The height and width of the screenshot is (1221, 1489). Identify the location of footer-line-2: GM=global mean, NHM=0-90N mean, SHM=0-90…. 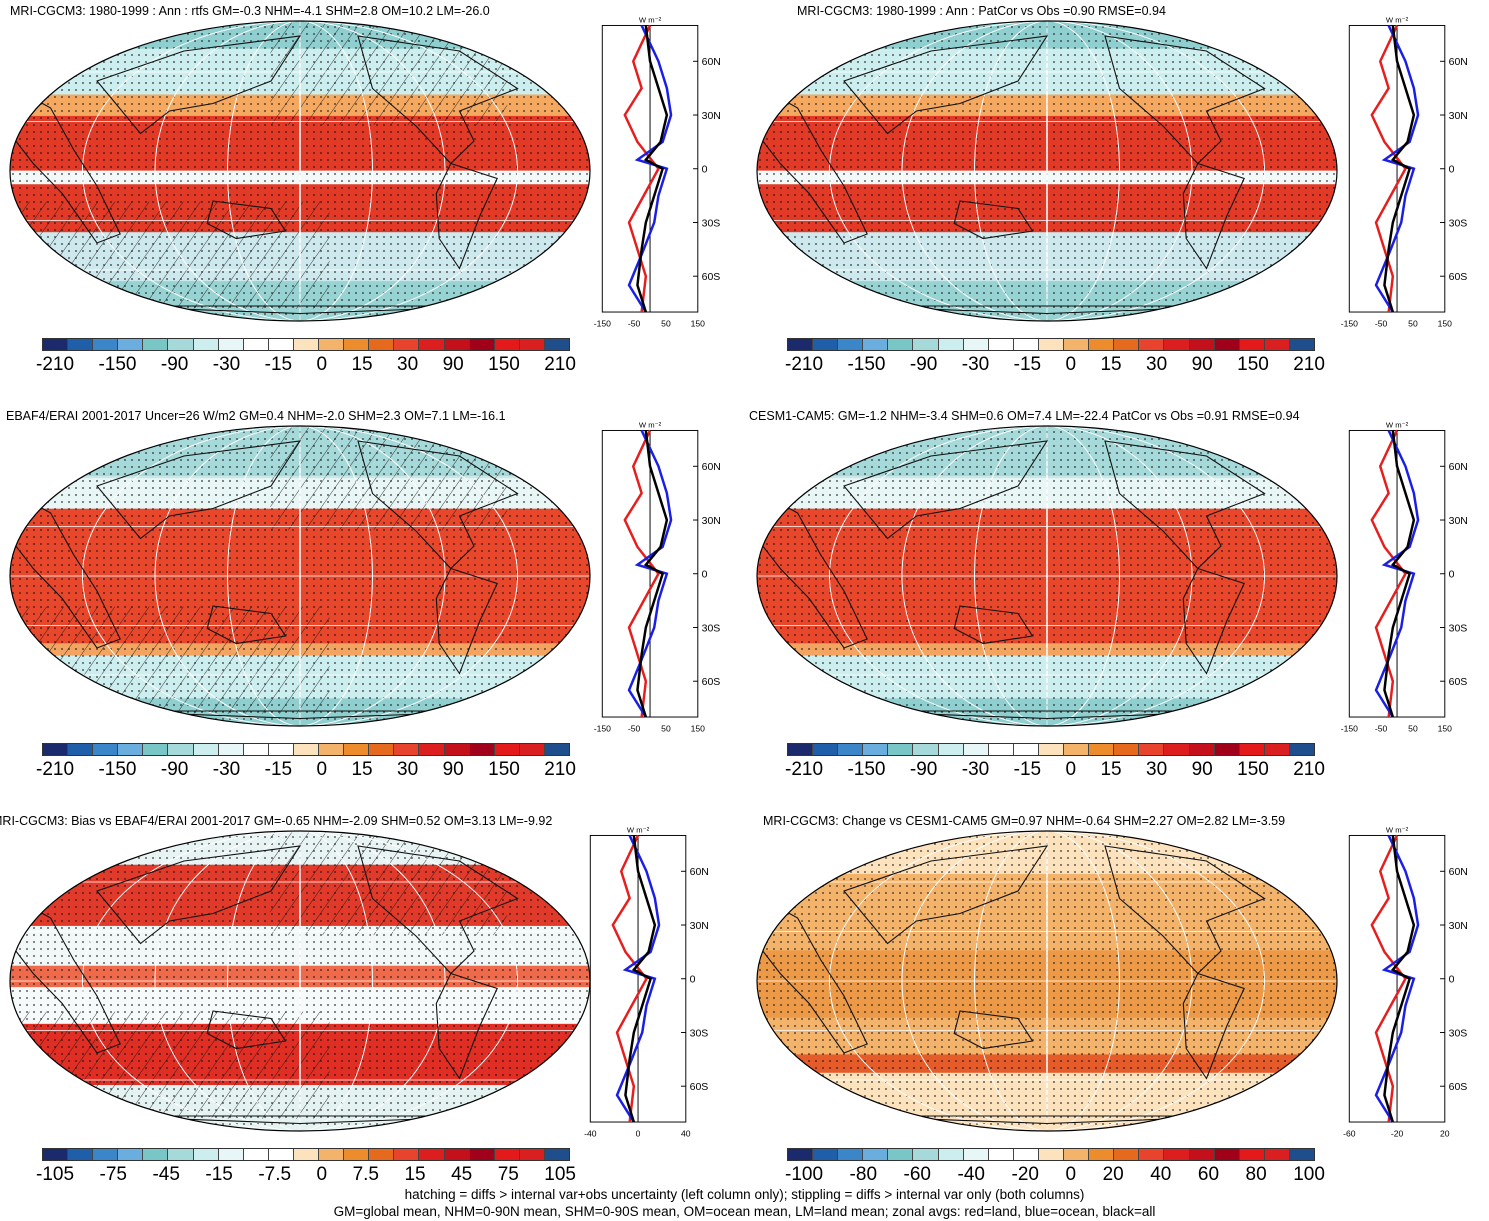
(744, 1211).